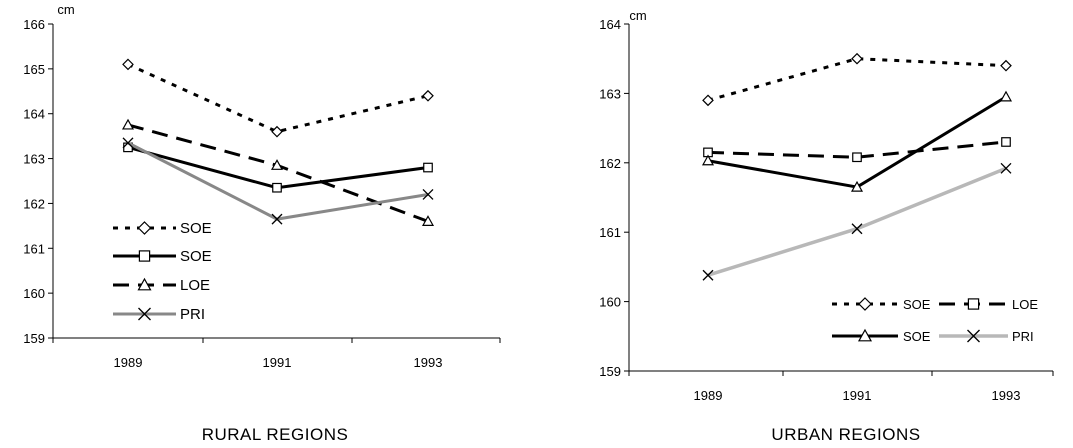 This screenshot has width=1073, height=448. I want to click on chart-title: RURAL REGIONS, so click(275, 434).